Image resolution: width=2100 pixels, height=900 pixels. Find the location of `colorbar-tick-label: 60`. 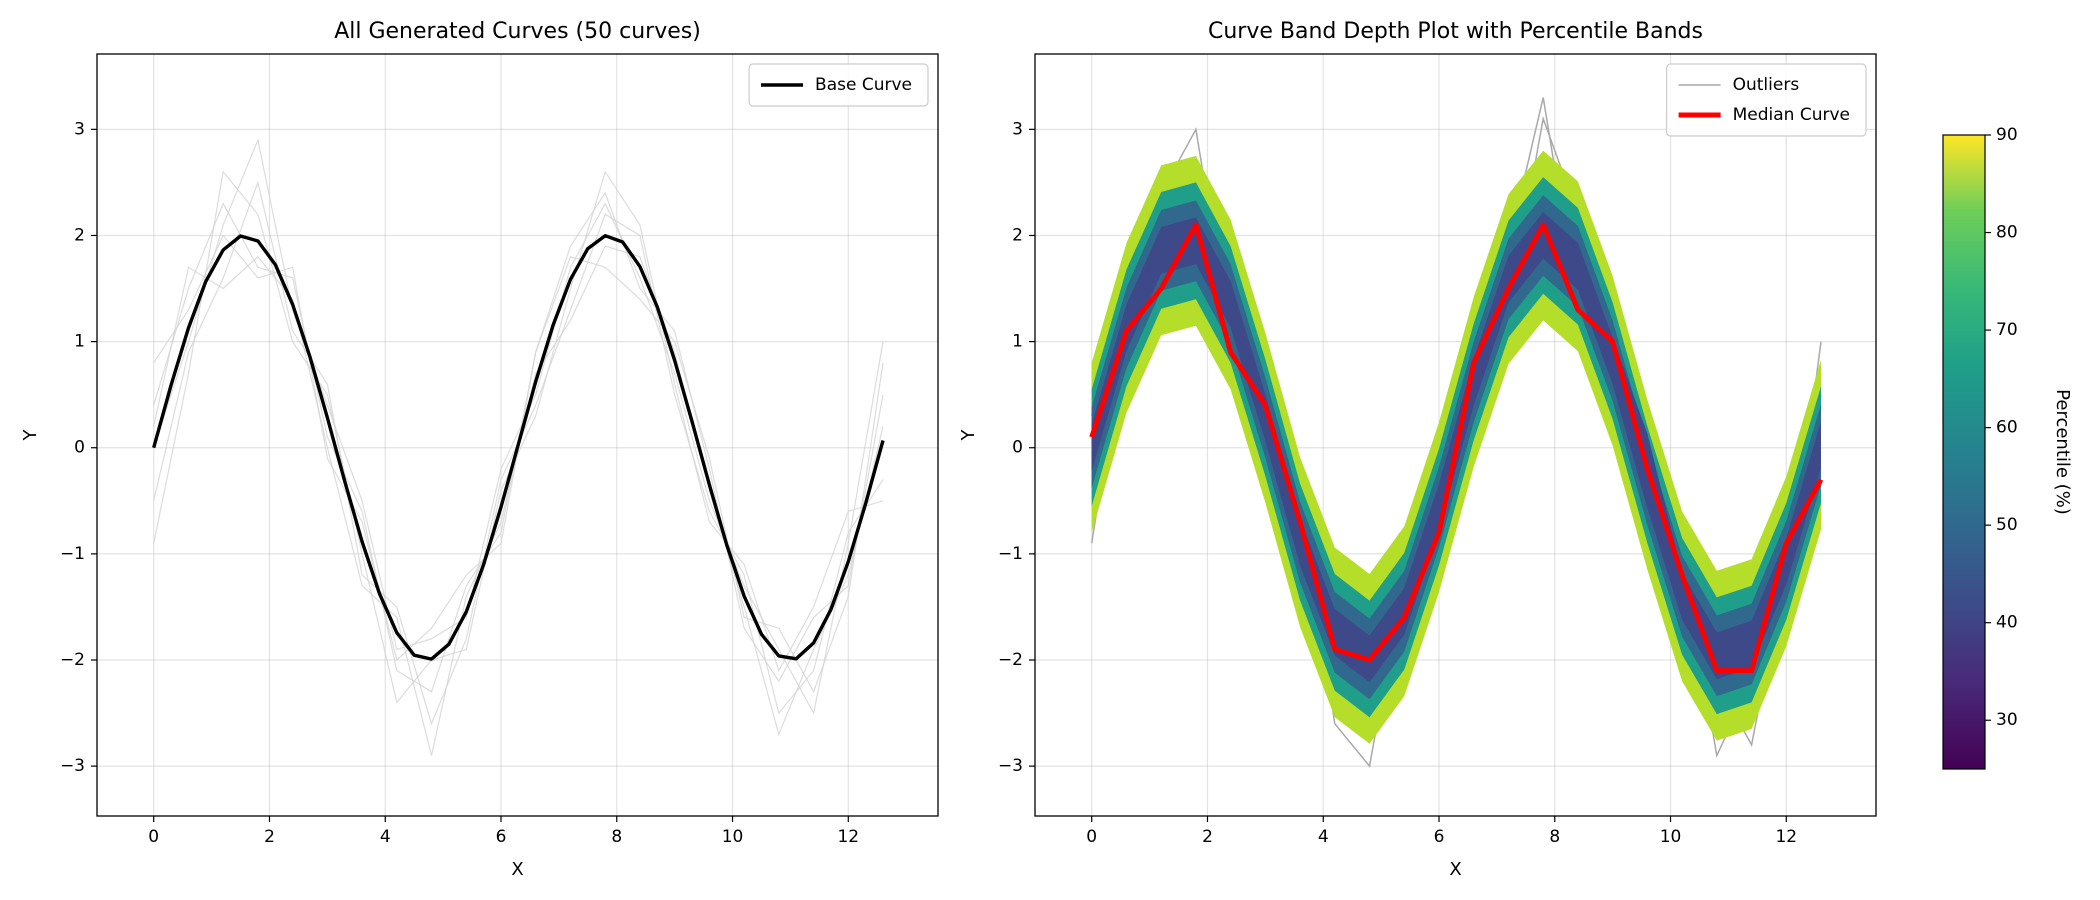

colorbar-tick-label: 60 is located at coordinates (2007, 428).